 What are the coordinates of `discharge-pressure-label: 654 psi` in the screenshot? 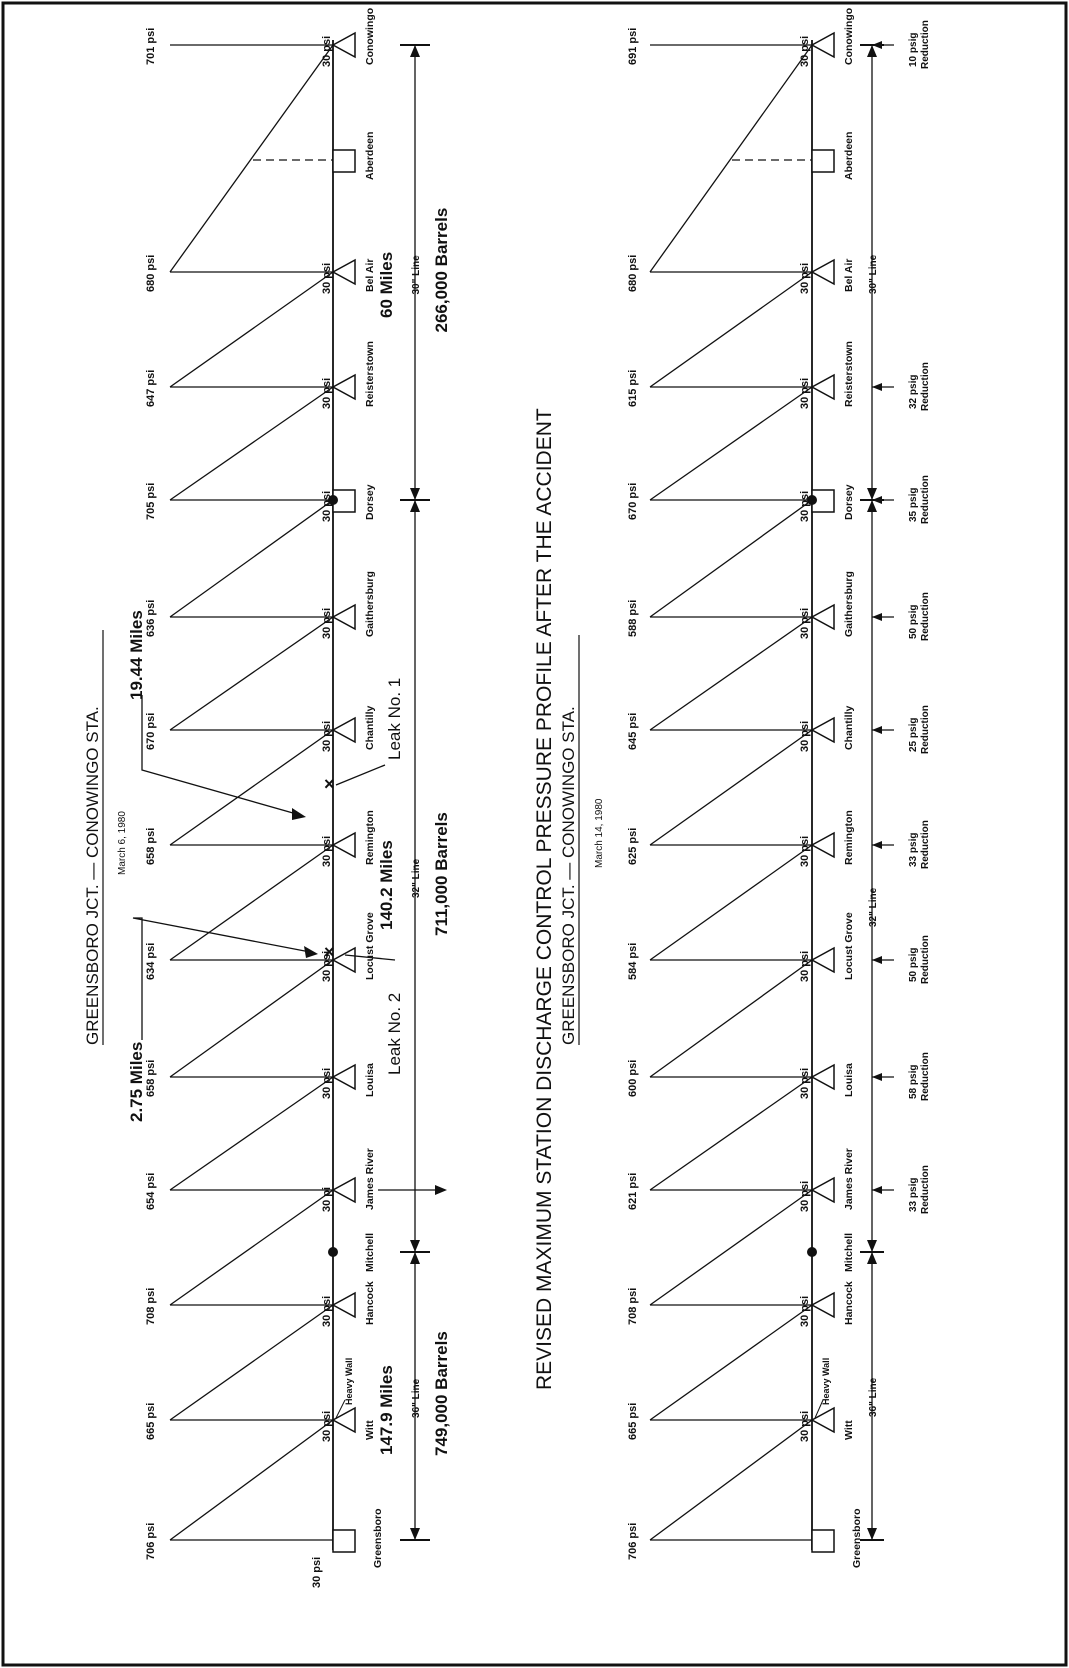 It's located at (151, 1191).